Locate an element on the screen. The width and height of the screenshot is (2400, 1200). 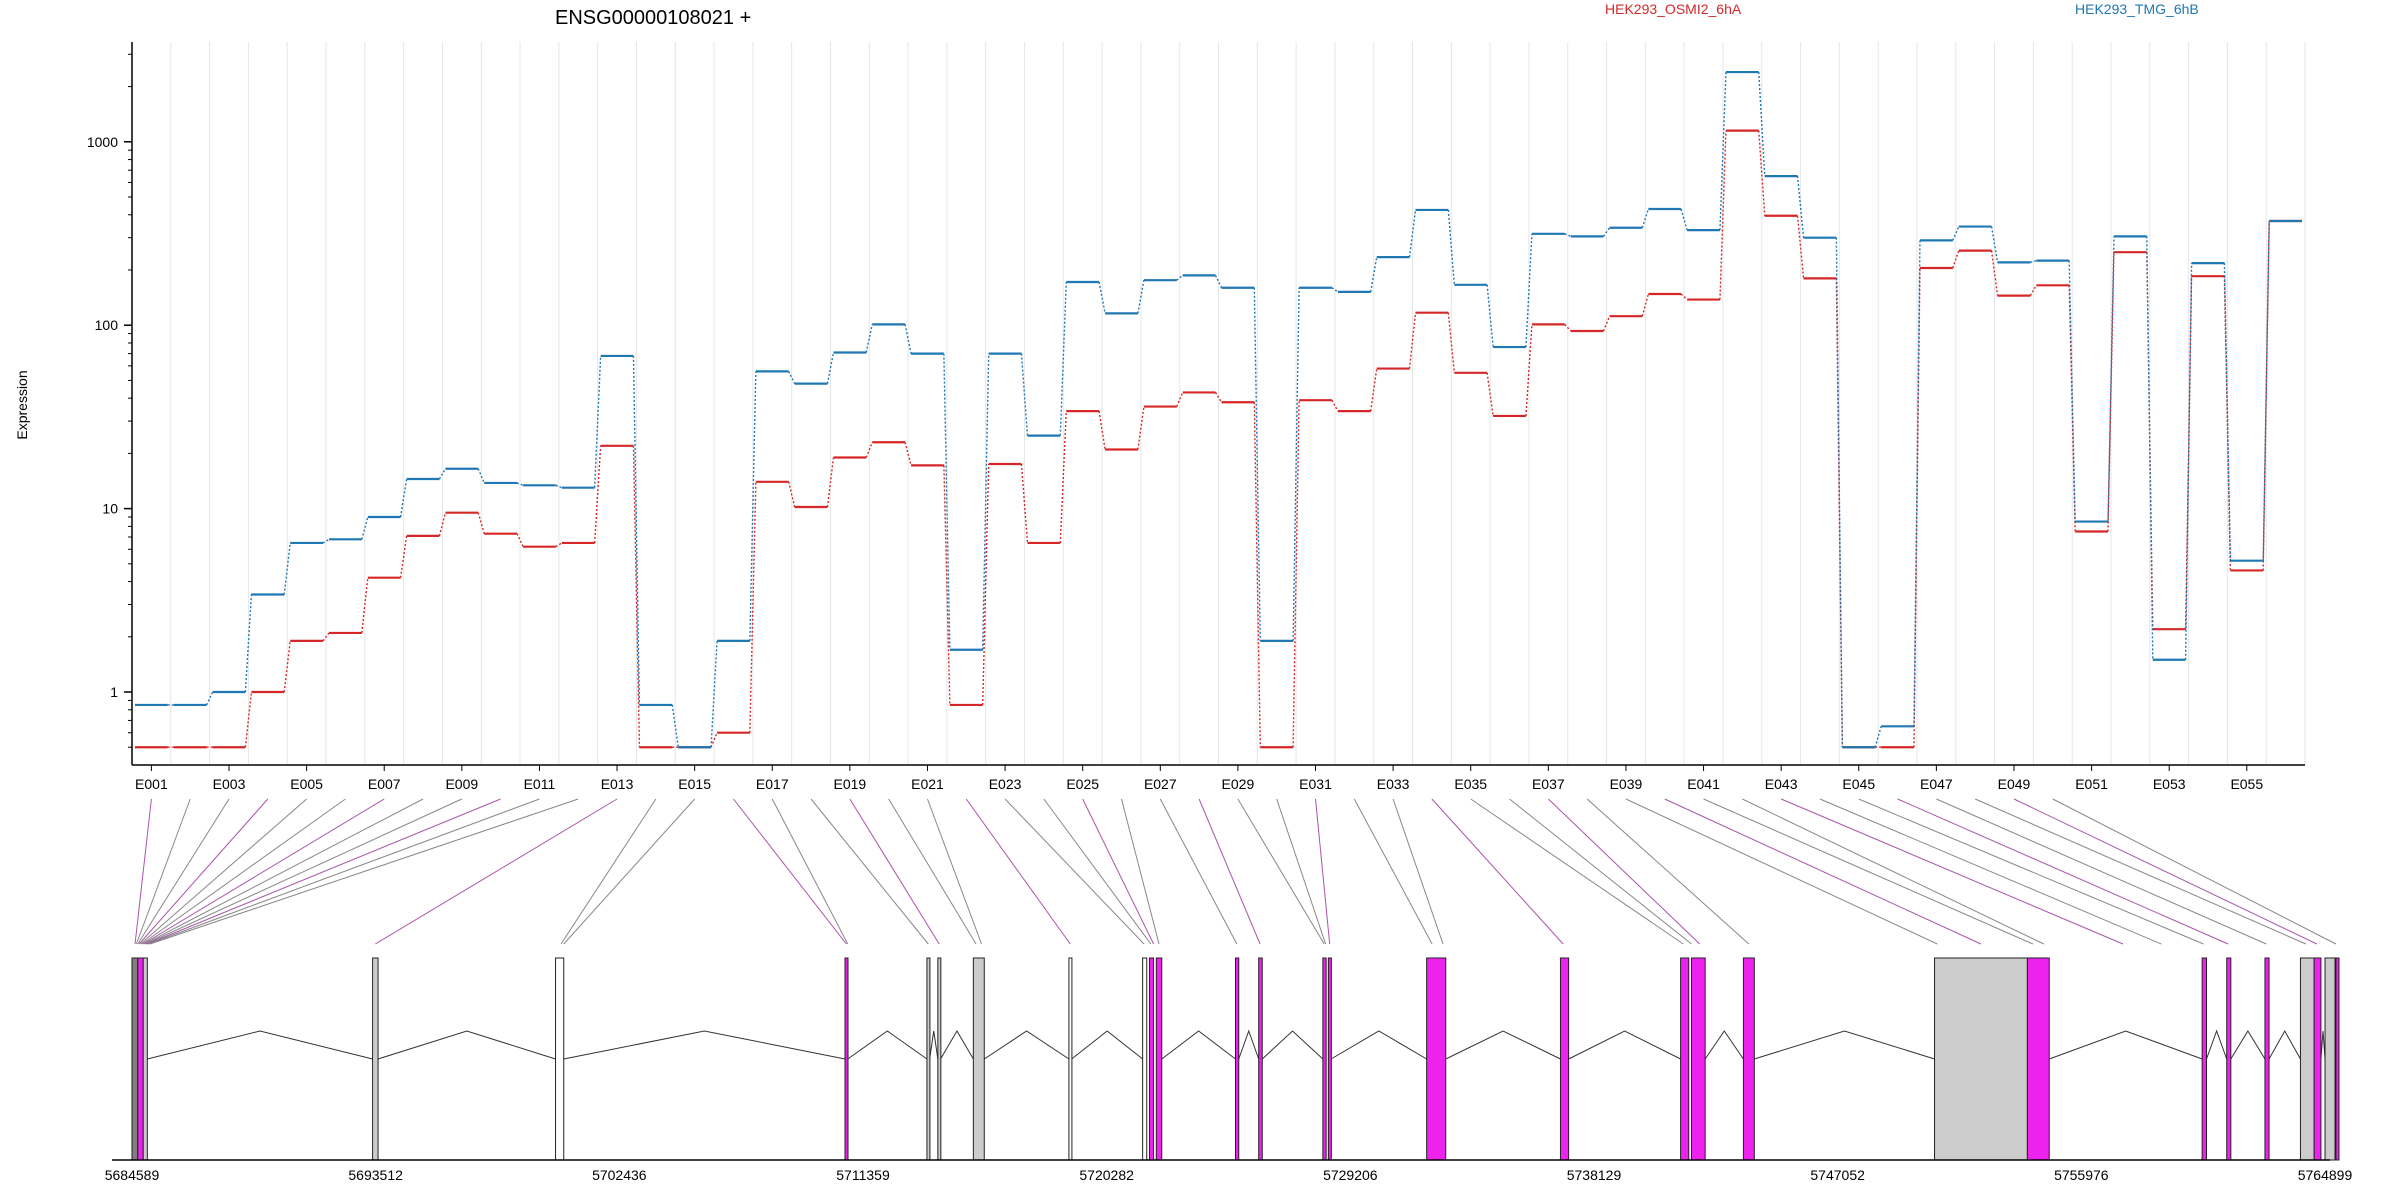
x-tick-label: E045 is located at coordinates (1858, 784).